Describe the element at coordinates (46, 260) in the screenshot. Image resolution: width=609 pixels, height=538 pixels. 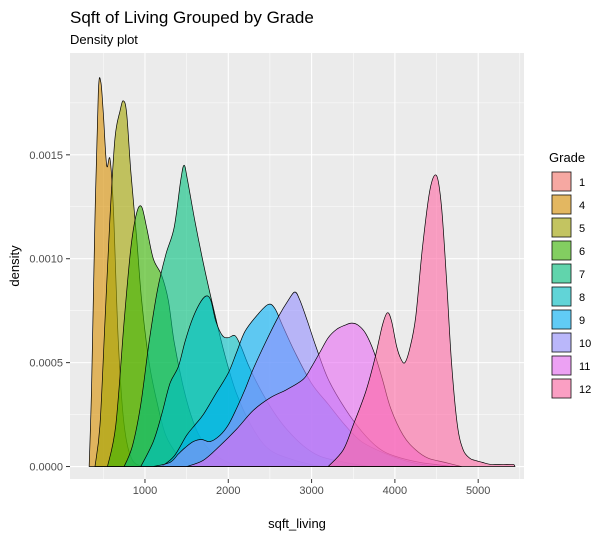
I see `y-tick-label: 0.0010` at that location.